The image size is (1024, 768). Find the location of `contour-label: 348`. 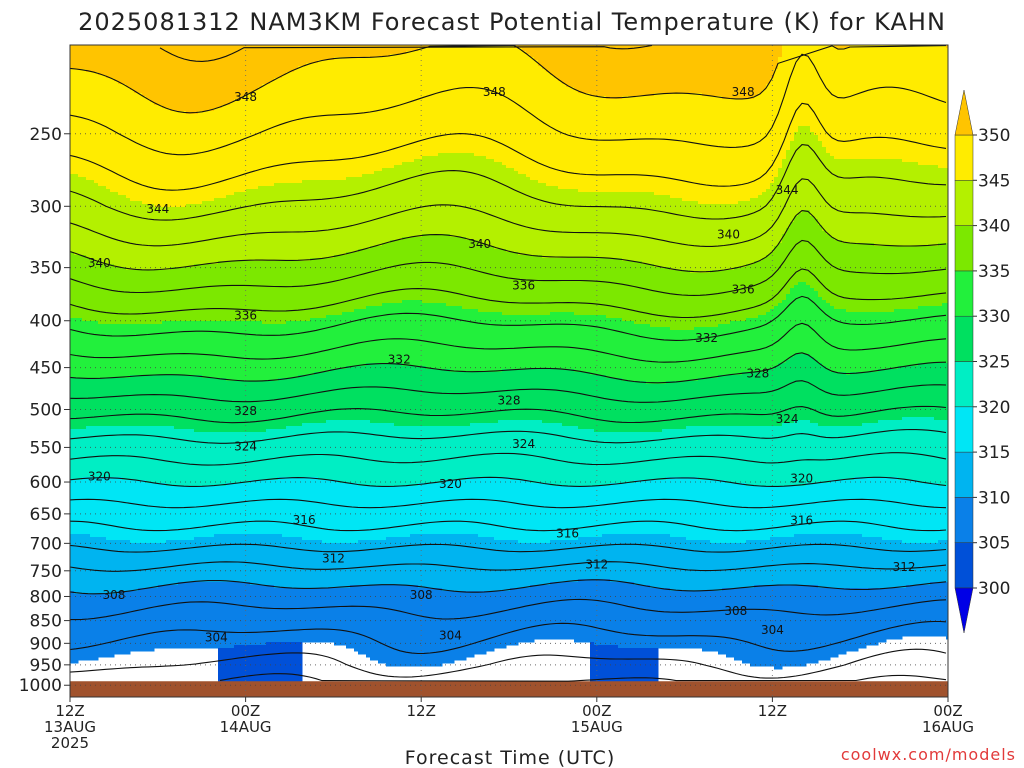

contour-label: 348 is located at coordinates (245, 97).